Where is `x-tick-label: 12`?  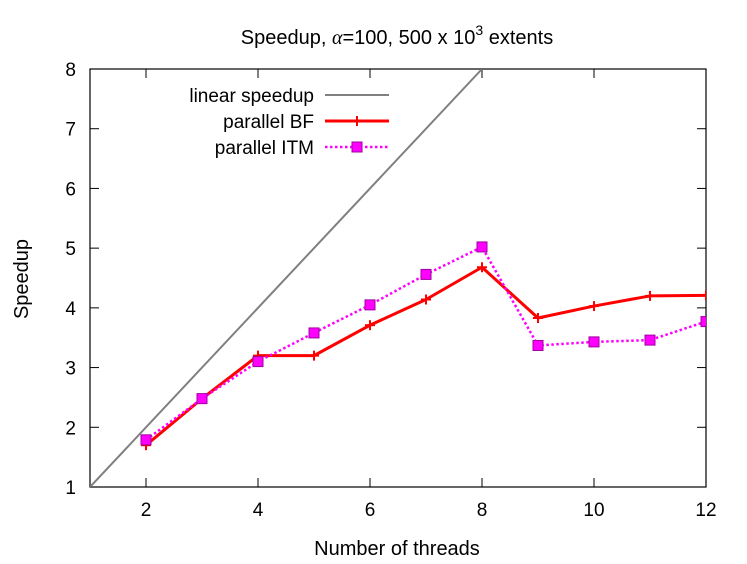 x-tick-label: 12 is located at coordinates (705, 510).